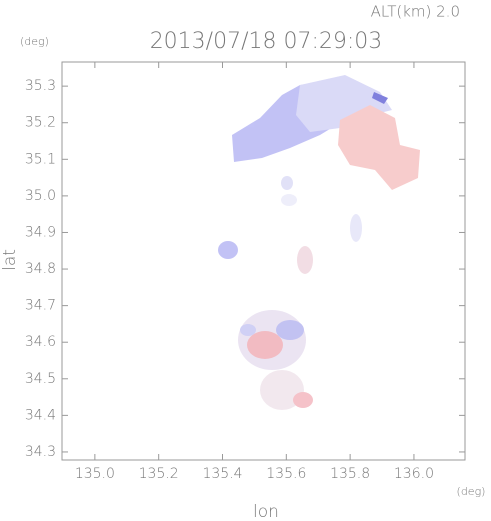 The height and width of the screenshot is (521, 491). I want to click on y-tick-label: 34.3, so click(40, 452).